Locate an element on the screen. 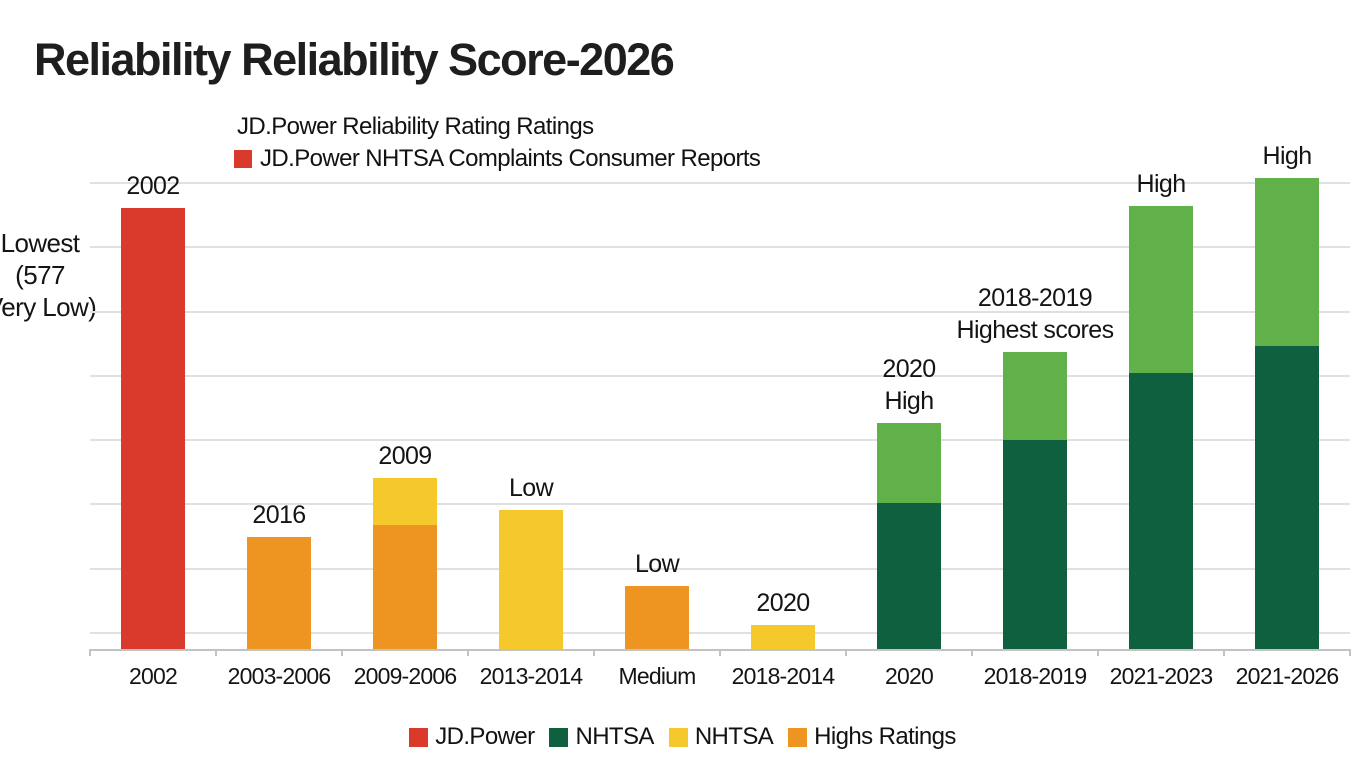 The width and height of the screenshot is (1365, 768). x-axis-label: 2009-2006 is located at coordinates (405, 676).